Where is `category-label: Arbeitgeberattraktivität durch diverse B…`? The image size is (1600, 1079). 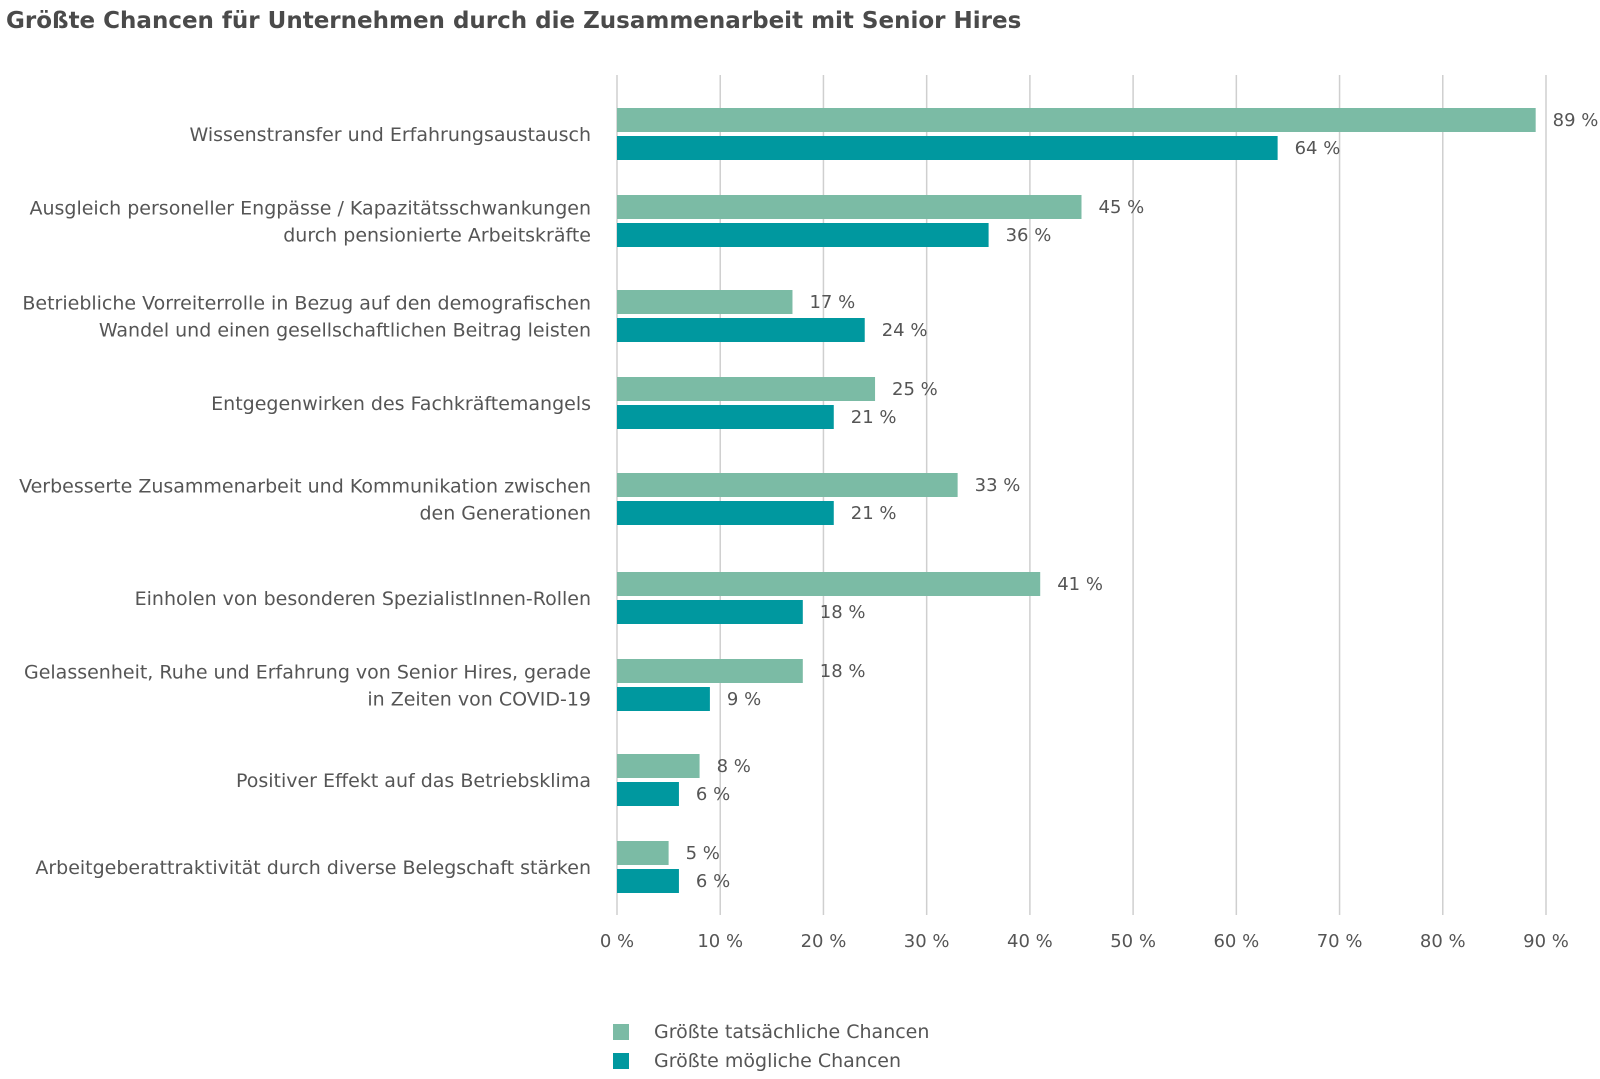 category-label: Arbeitgeberattraktivität durch diverse B… is located at coordinates (313, 868).